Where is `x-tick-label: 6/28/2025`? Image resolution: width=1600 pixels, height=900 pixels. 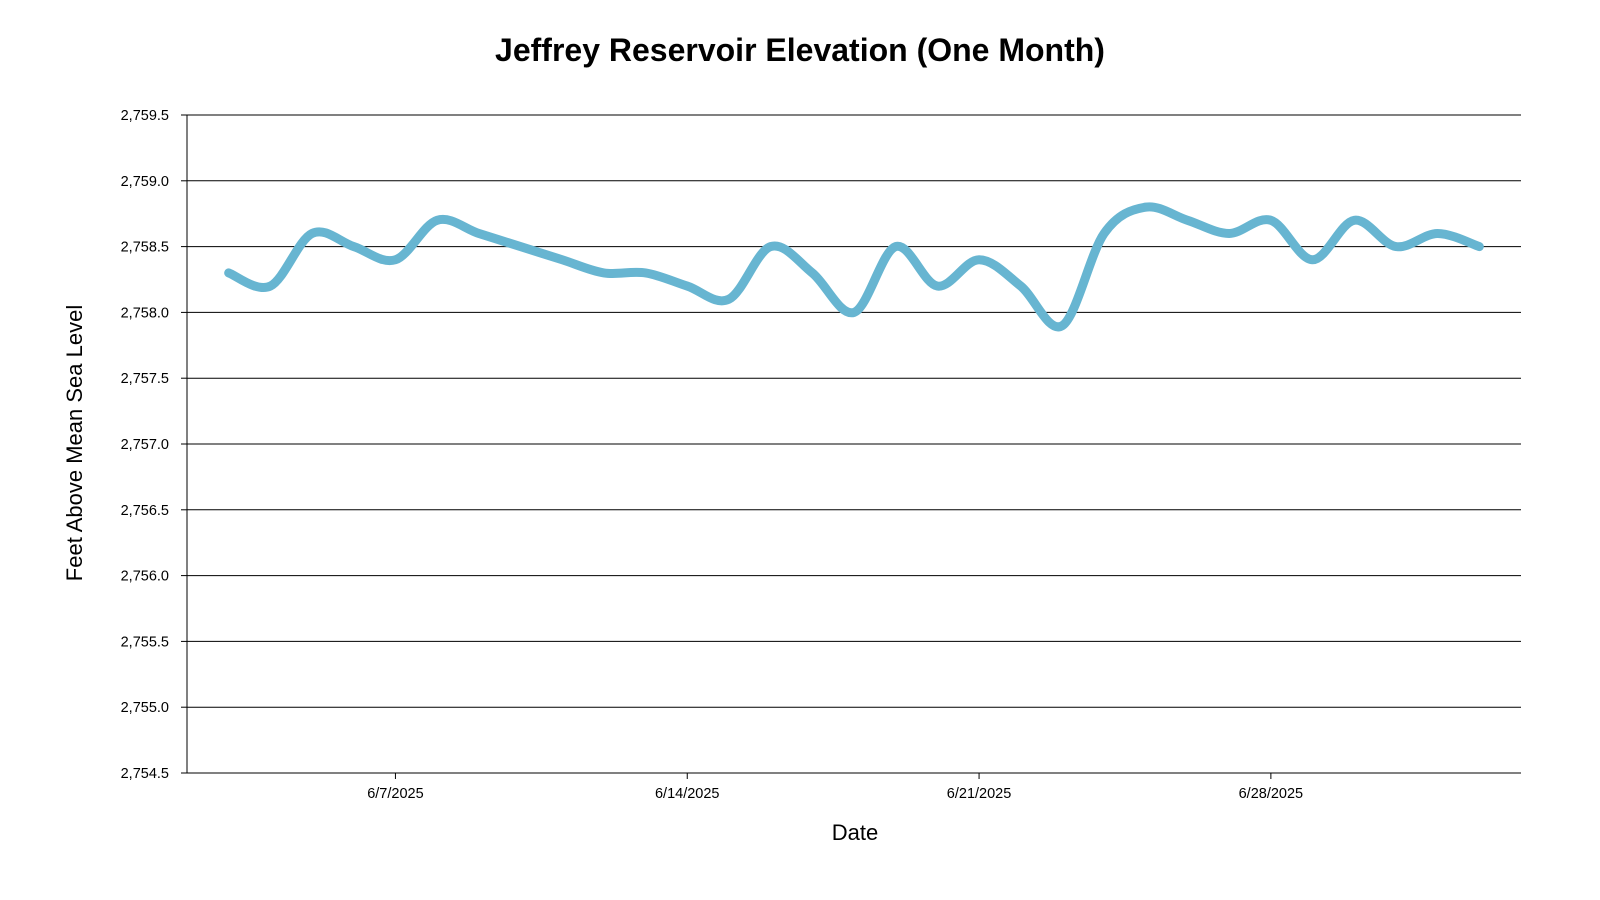 x-tick-label: 6/28/2025 is located at coordinates (1271, 794).